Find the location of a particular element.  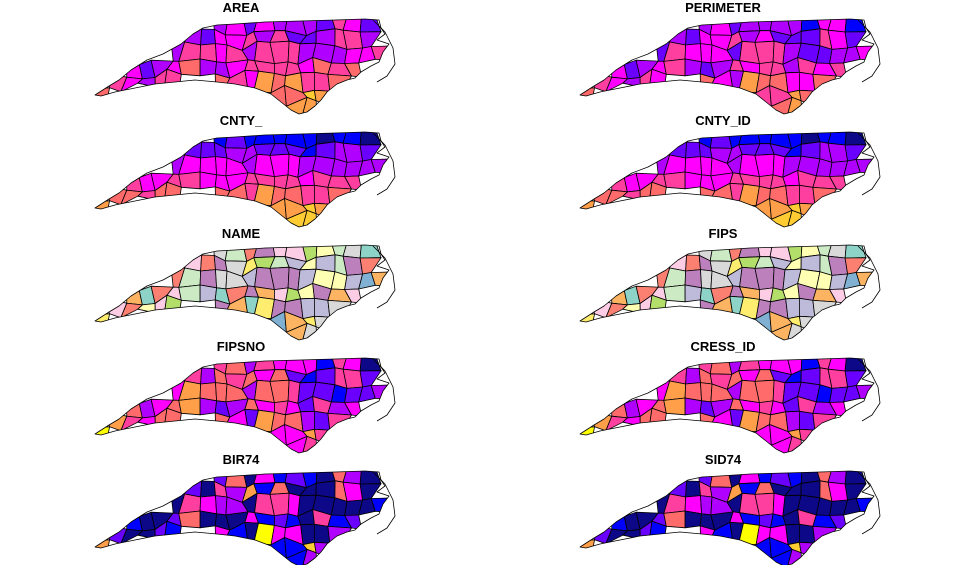

map-panel-title: FIPS is located at coordinates (723, 233).